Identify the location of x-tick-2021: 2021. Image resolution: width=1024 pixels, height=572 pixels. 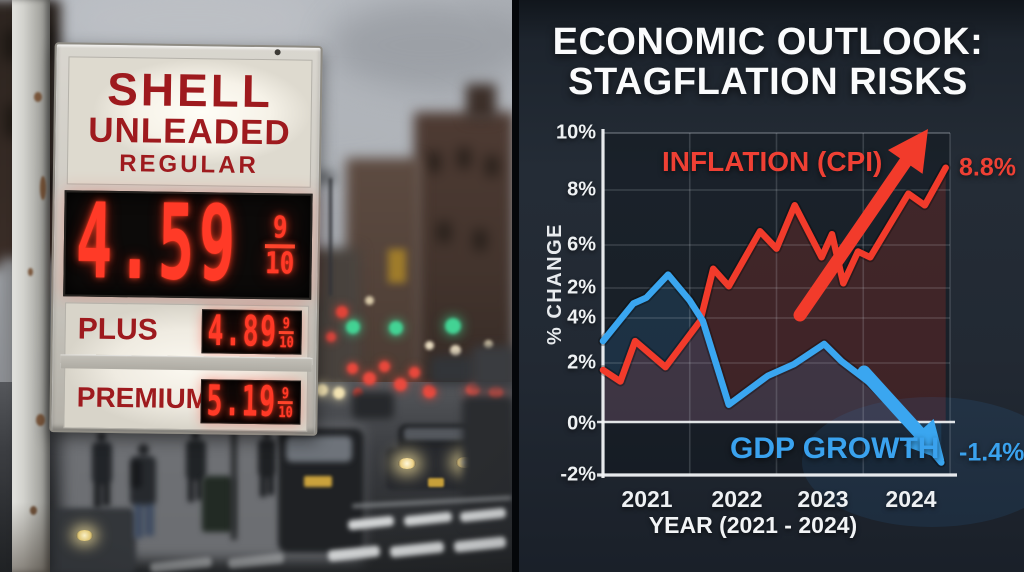
(647, 499).